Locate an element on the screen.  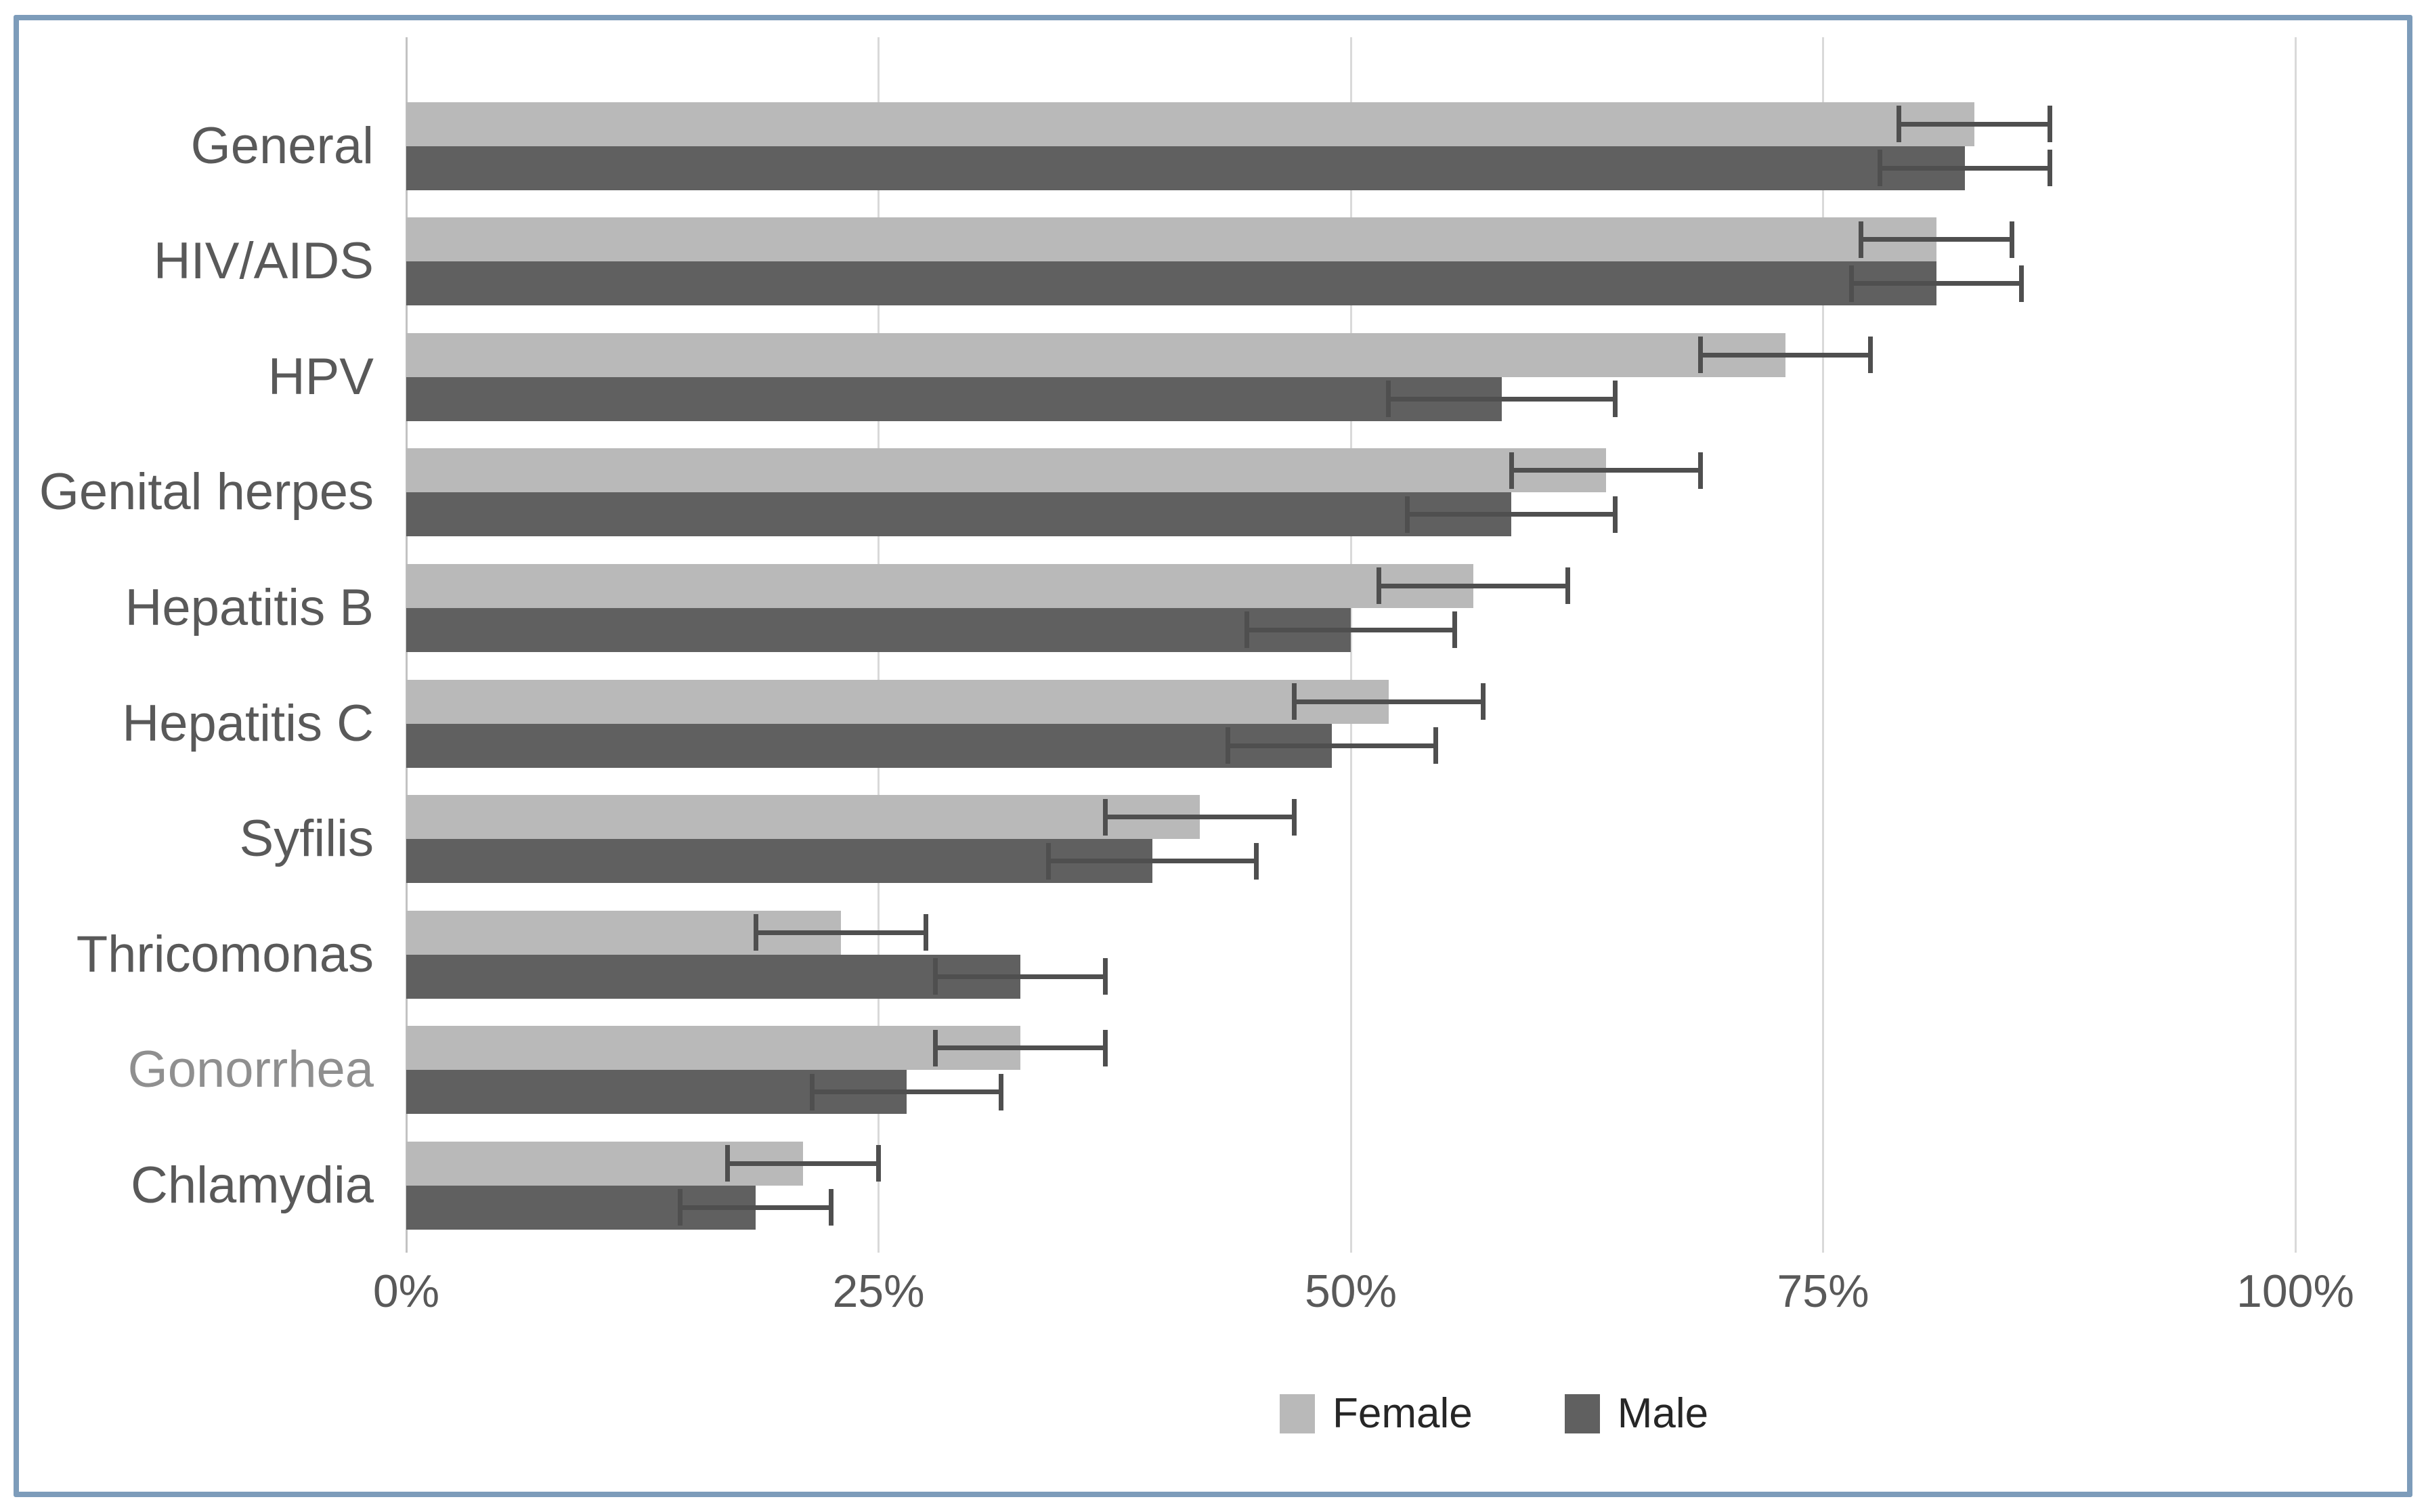
x-tick-label: 100% is located at coordinates (2295, 1291).